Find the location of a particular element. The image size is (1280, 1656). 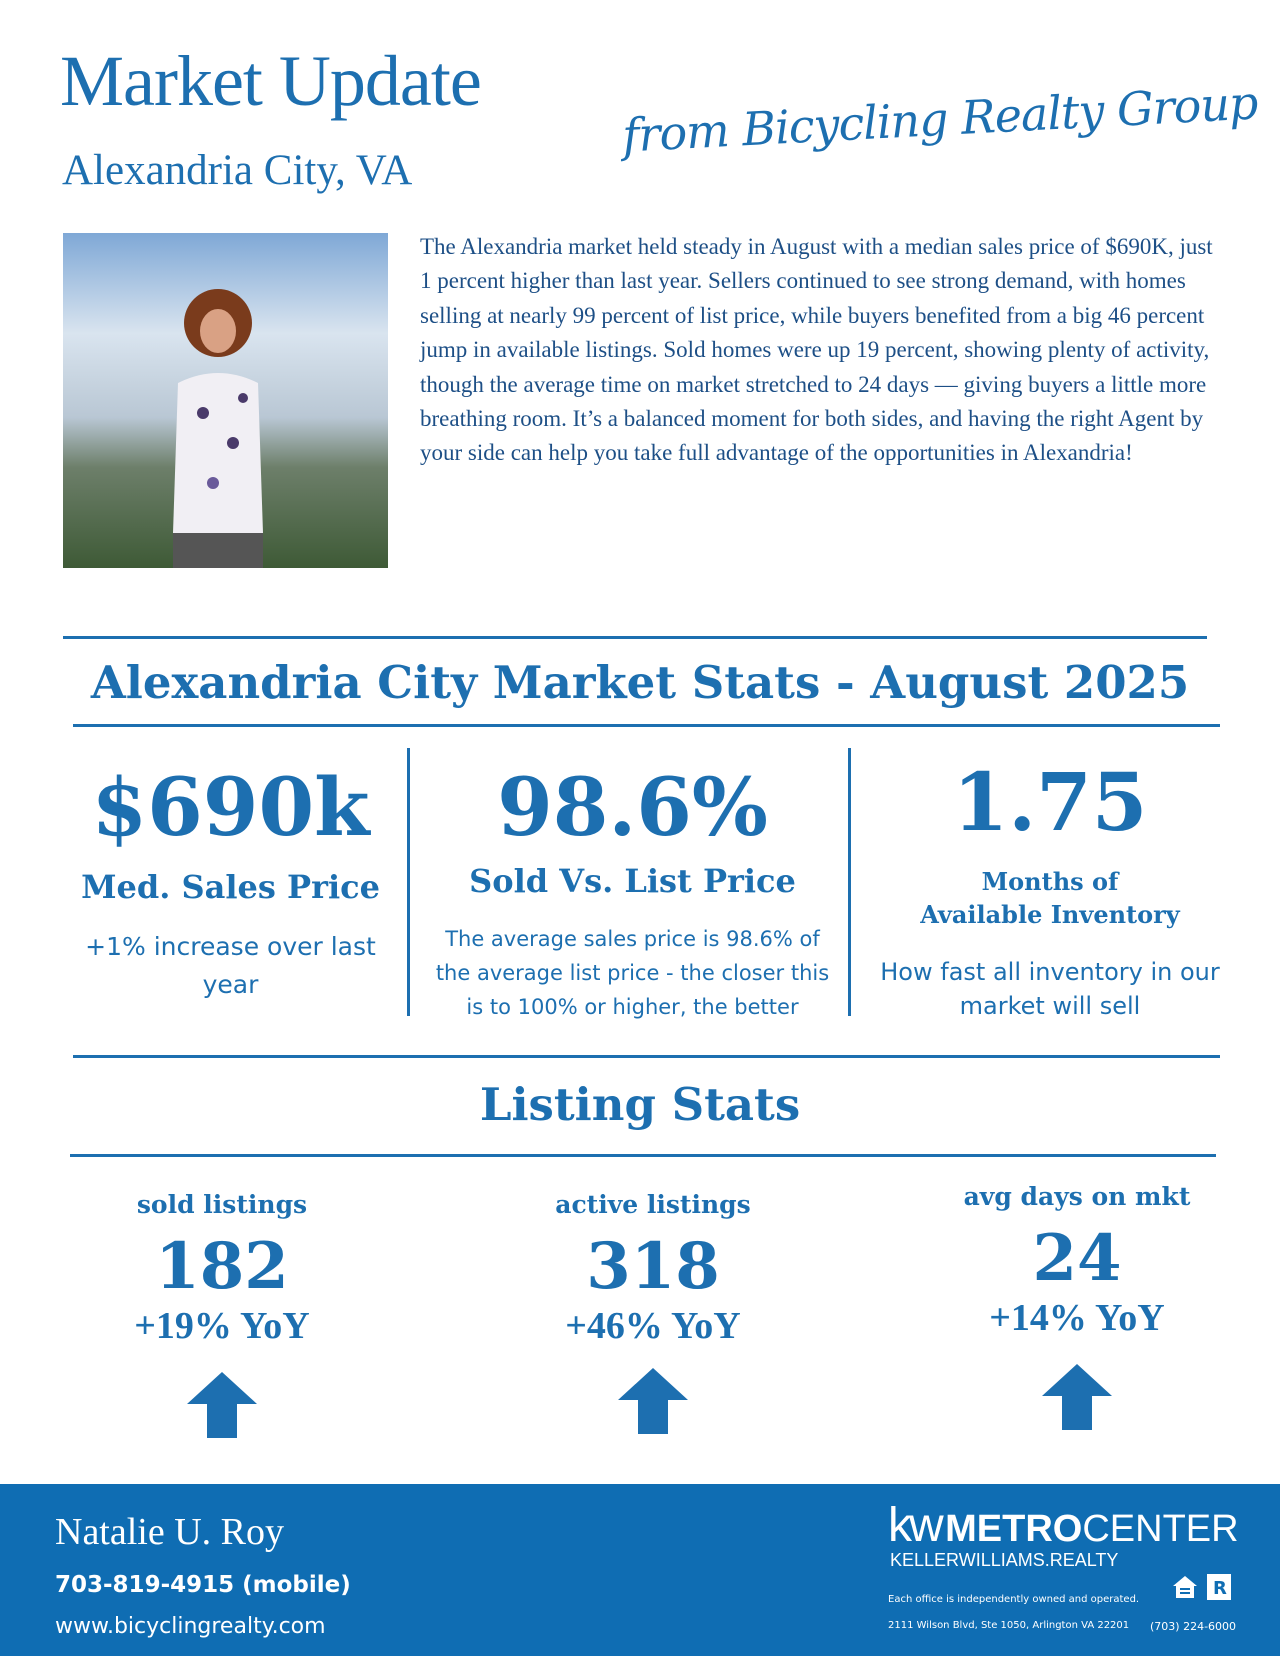

listing-value: 24 is located at coordinates (1077, 1258).